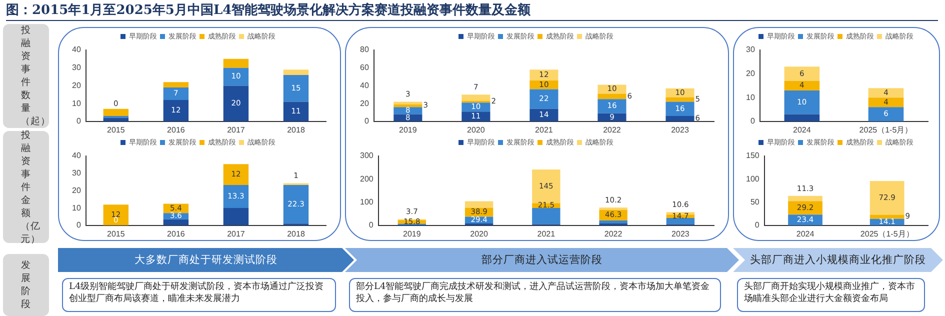 Image resolution: width=945 pixels, height=316 pixels. What do you see at coordinates (365, 67) in the screenshot?
I see `y-tick-label: 60` at bounding box center [365, 67].